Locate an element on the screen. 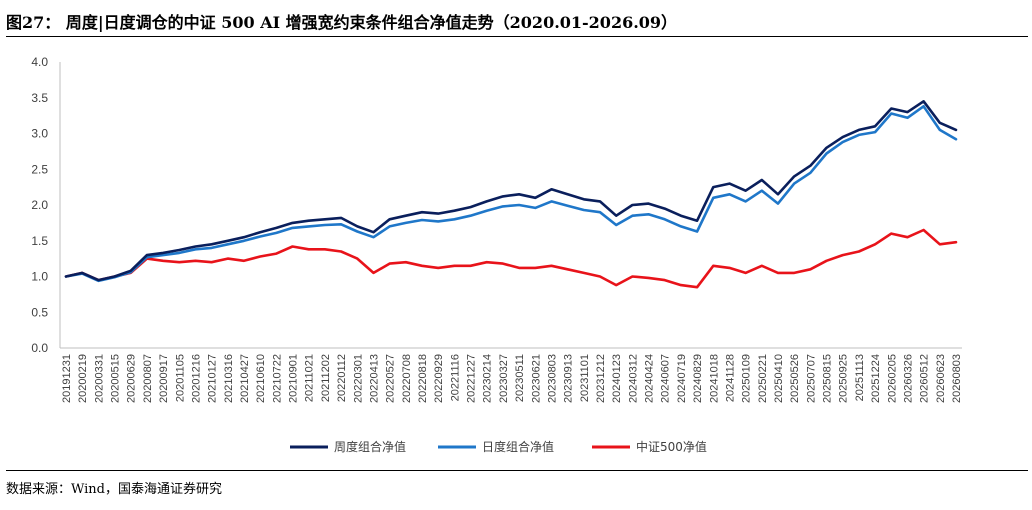  x-tick-label: 20221116 is located at coordinates (455, 377).